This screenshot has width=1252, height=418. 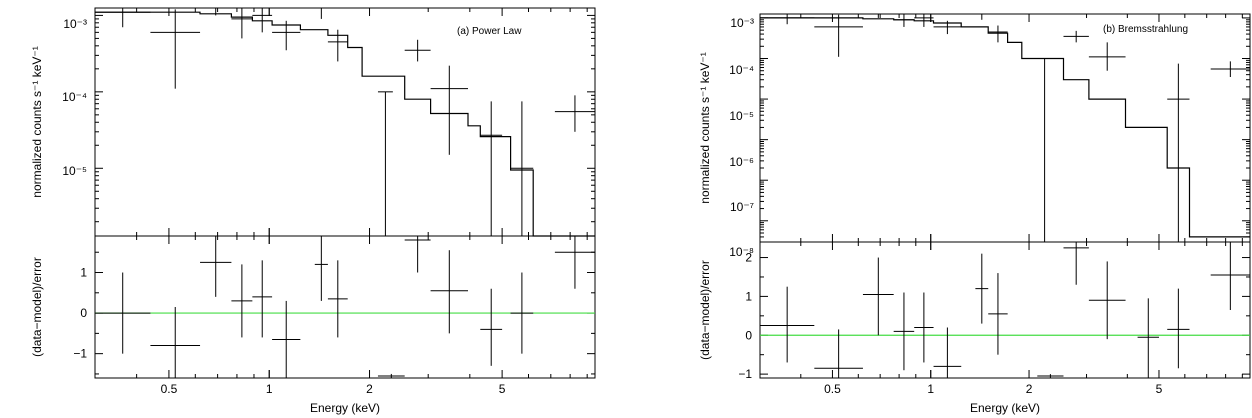 I want to click on panel-b-residual-points, so click(x=1005, y=310).